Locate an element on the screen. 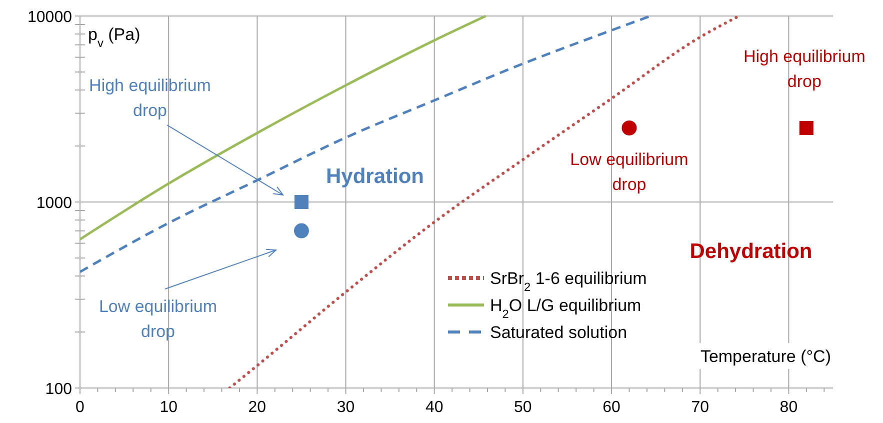 This screenshot has height=423, width=883. annotation: Dehydration is located at coordinates (751, 251).